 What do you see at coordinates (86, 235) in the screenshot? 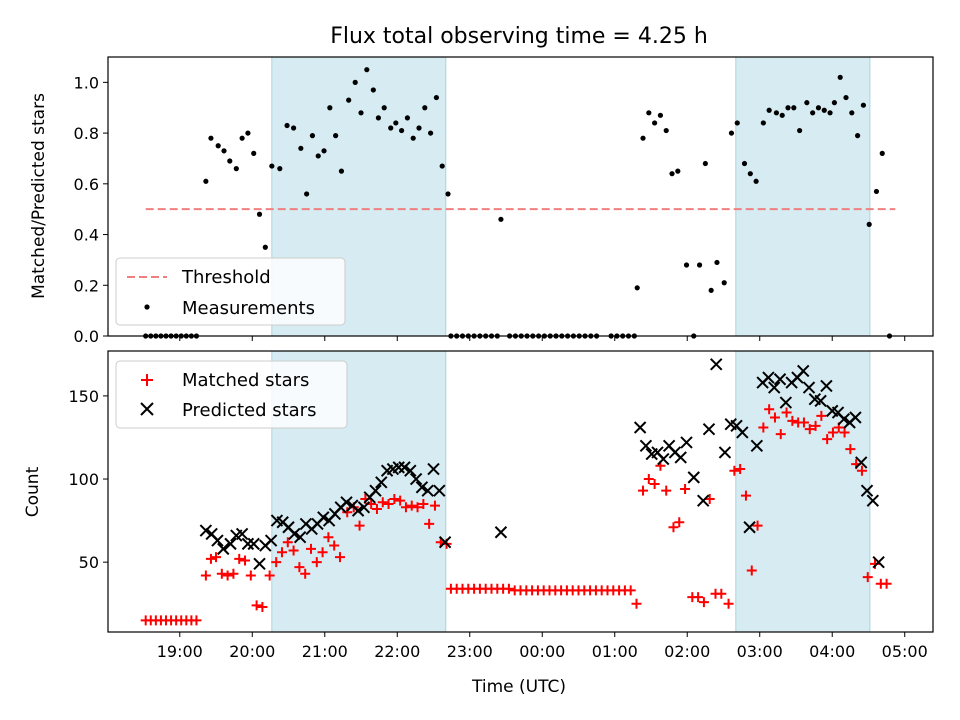
I see `ytick-label: 0.4` at bounding box center [86, 235].